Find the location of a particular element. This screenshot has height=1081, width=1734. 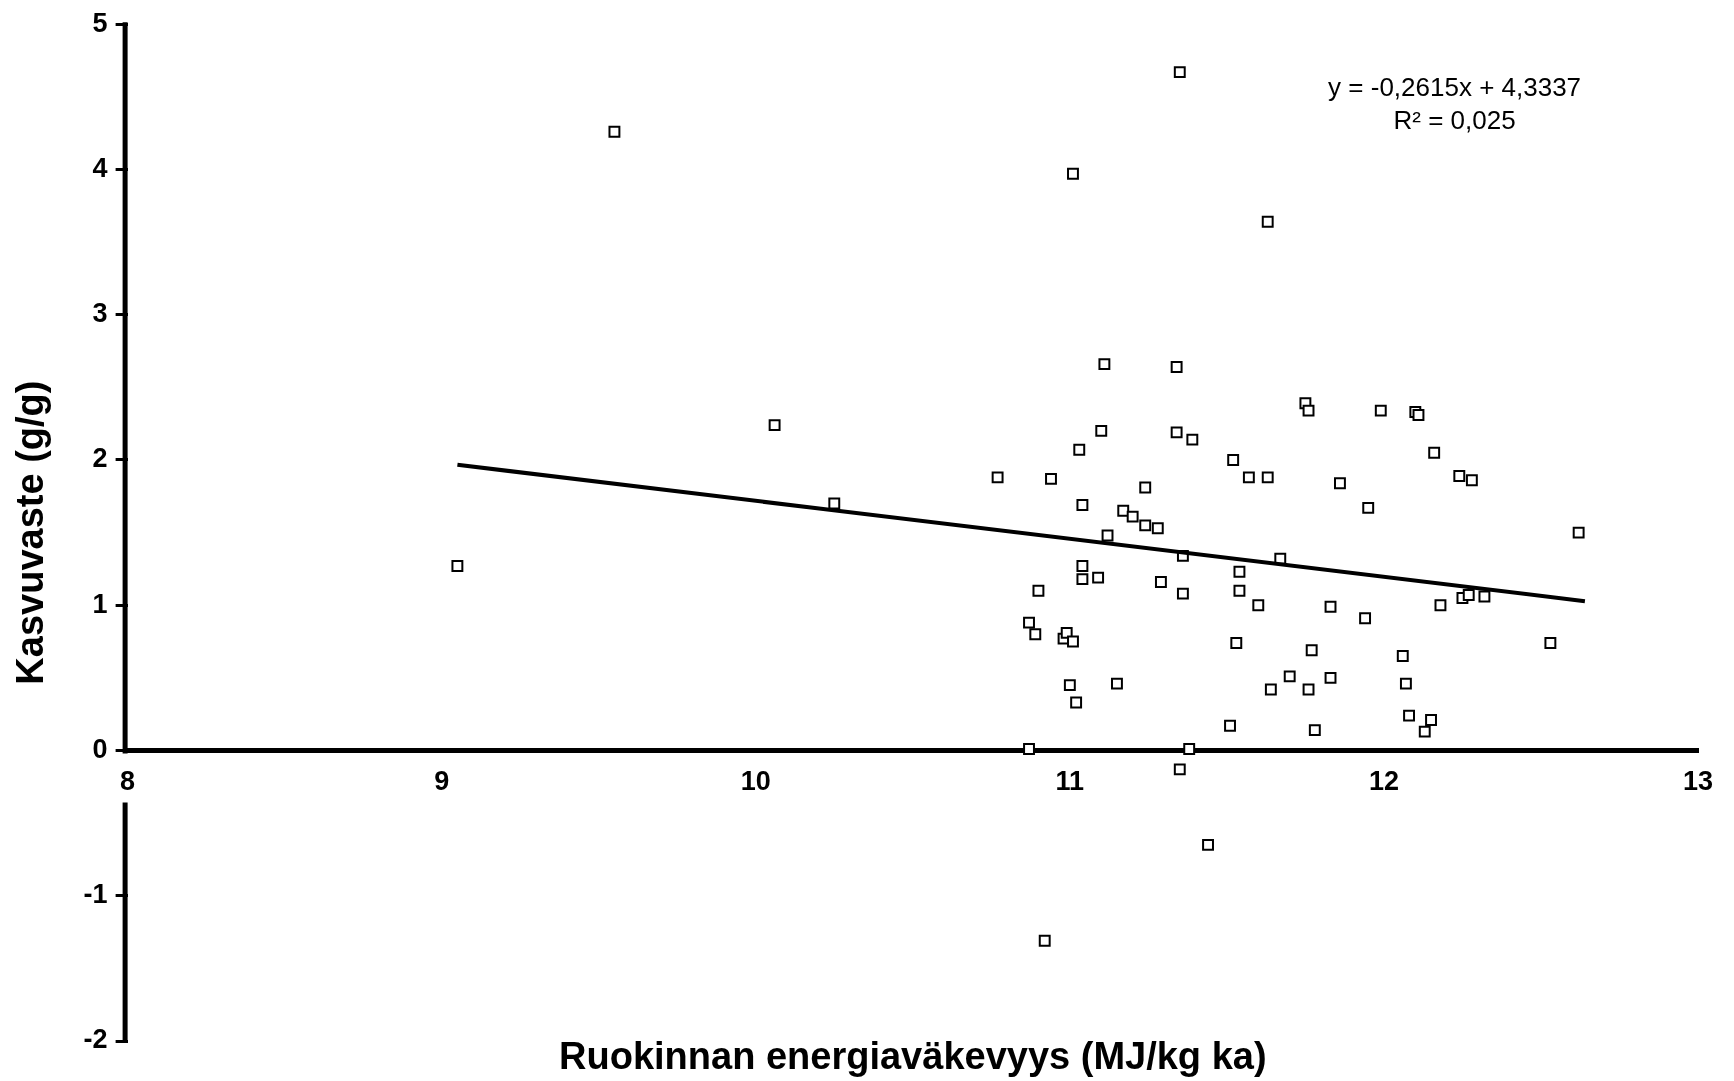

y-tick-label: -2 is located at coordinates (95, 1039).